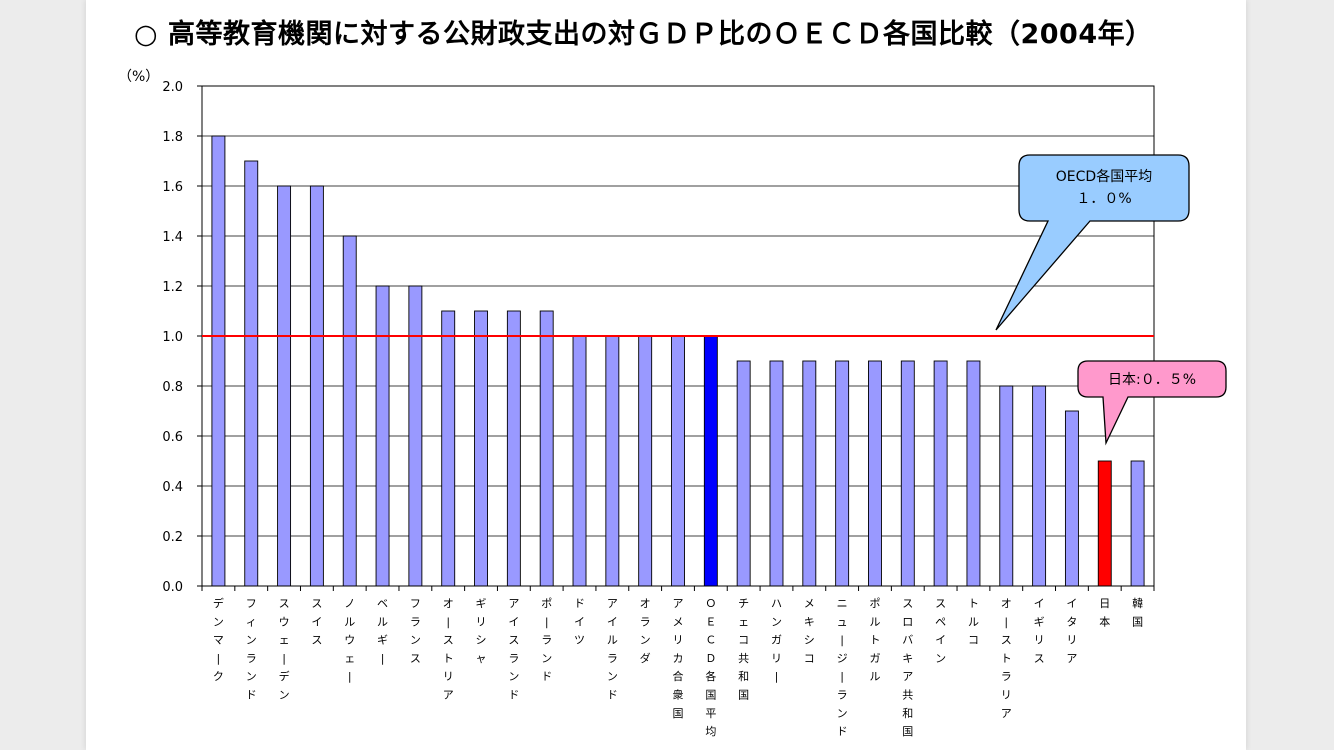  I want to click on x-tick-label: ベルギ|, so click(382, 631).